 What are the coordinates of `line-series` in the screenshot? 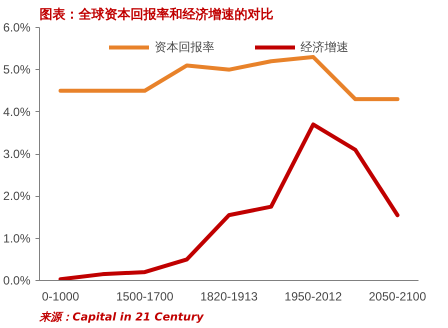 It's located at (229, 78).